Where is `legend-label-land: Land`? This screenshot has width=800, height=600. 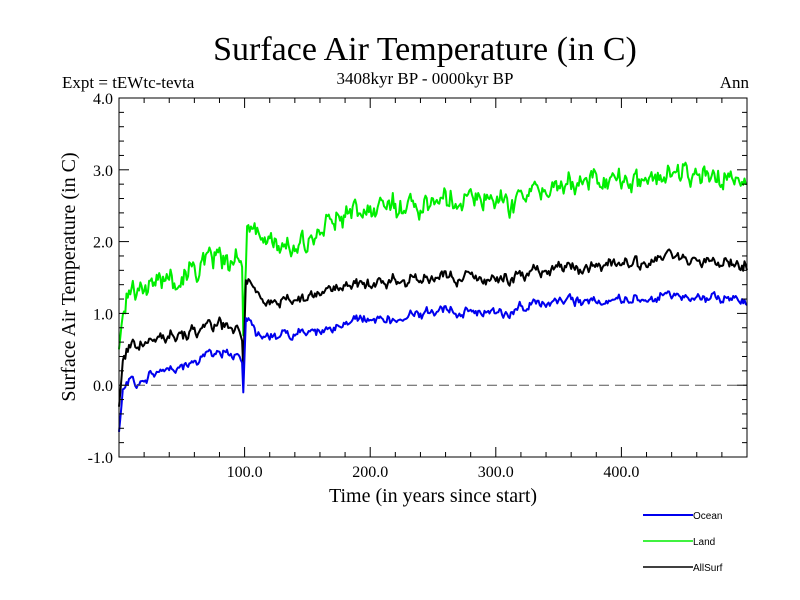 legend-label-land: Land is located at coordinates (704, 542).